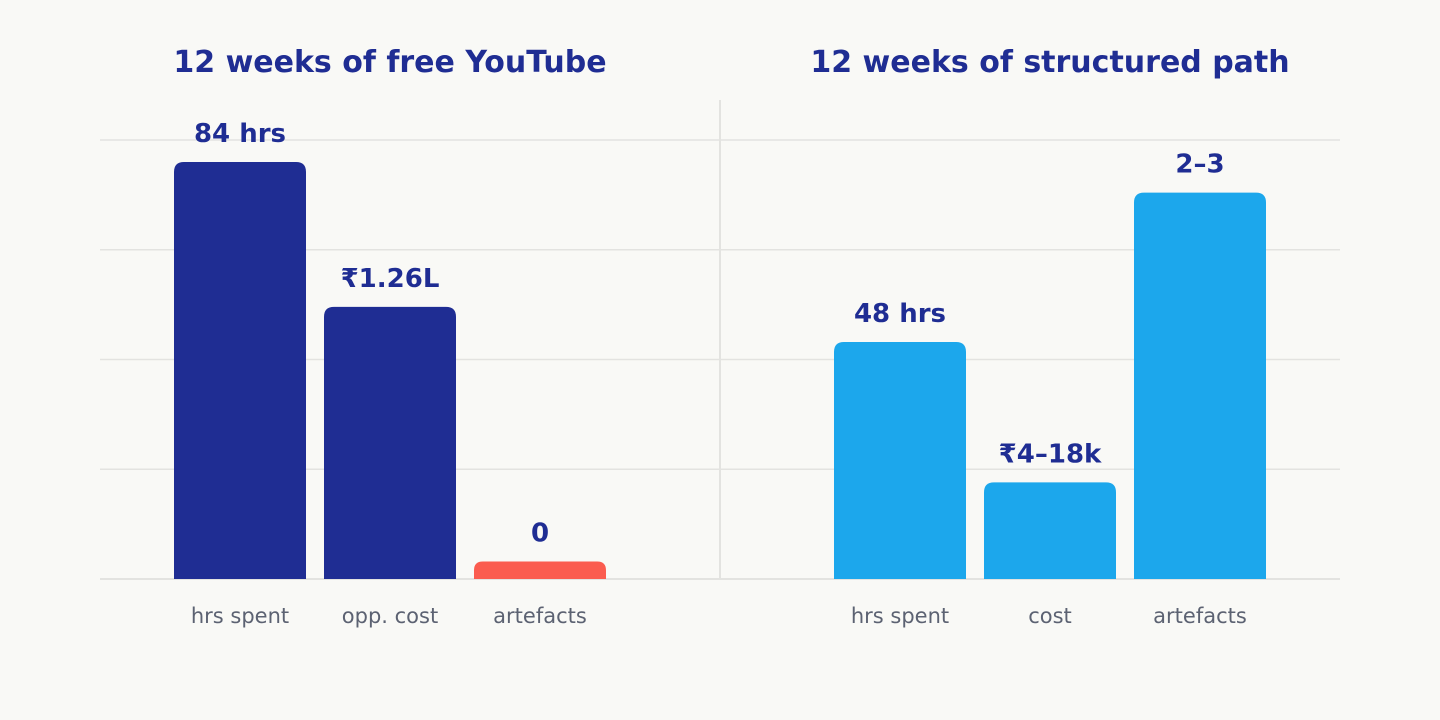 The height and width of the screenshot is (720, 1440). Describe the element at coordinates (1049, 62) in the screenshot. I see `chart-title: 12 weeks of structured path` at that location.